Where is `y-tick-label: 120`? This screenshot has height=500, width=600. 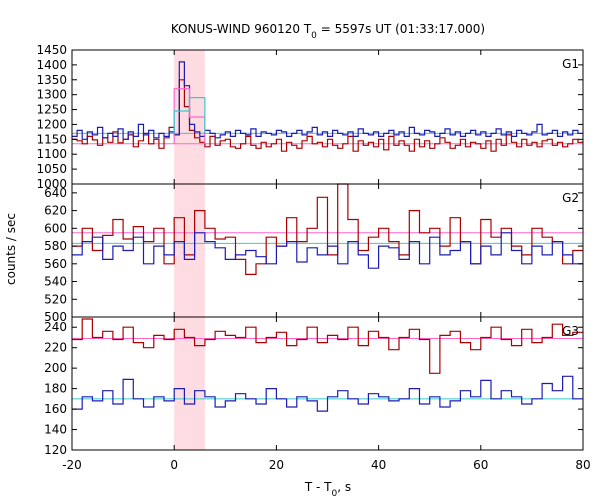 y-tick-label: 120 is located at coordinates (55, 450).